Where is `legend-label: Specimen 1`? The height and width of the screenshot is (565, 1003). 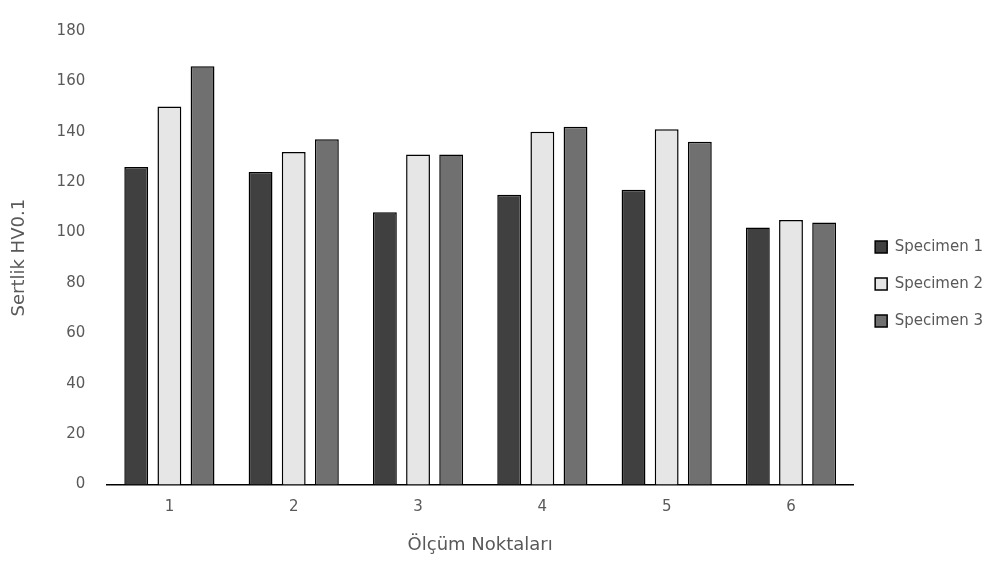 legend-label: Specimen 1 is located at coordinates (939, 245).